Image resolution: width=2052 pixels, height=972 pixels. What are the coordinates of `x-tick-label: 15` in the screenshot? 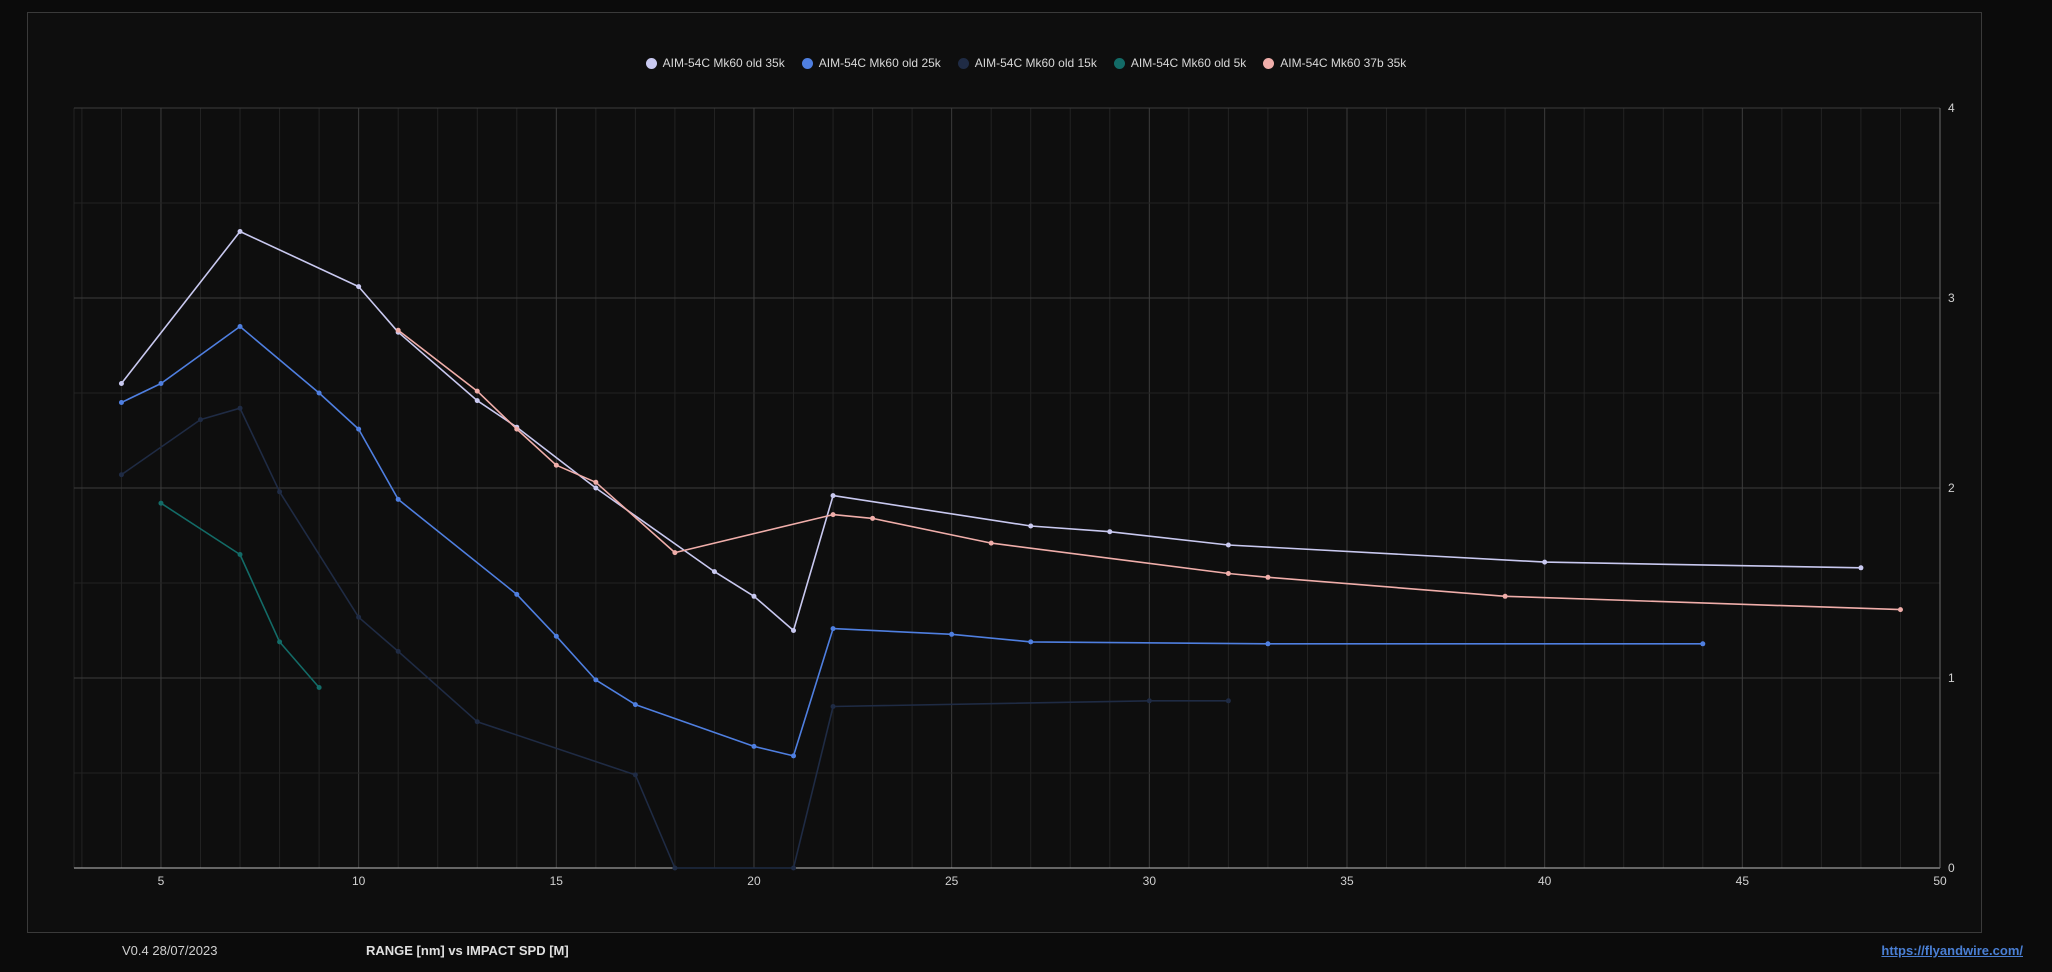 It's located at (557, 881).